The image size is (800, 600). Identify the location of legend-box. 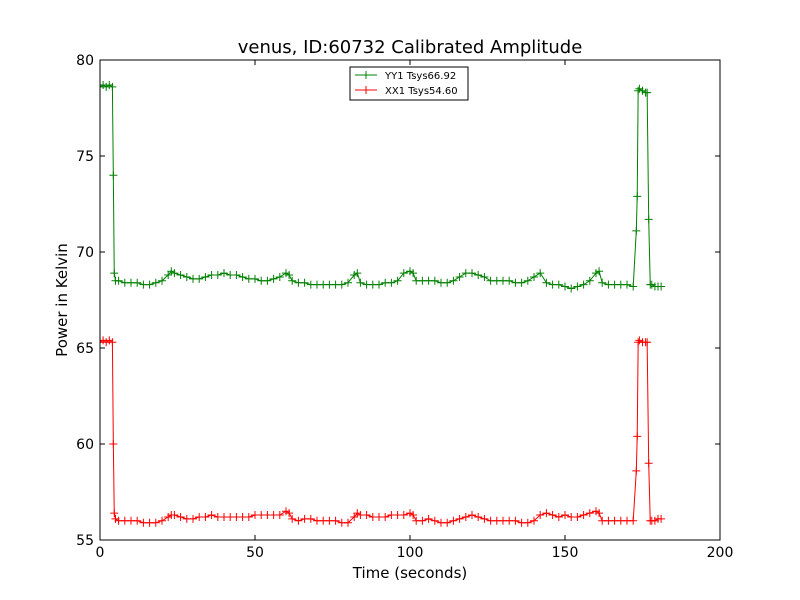
(409, 83).